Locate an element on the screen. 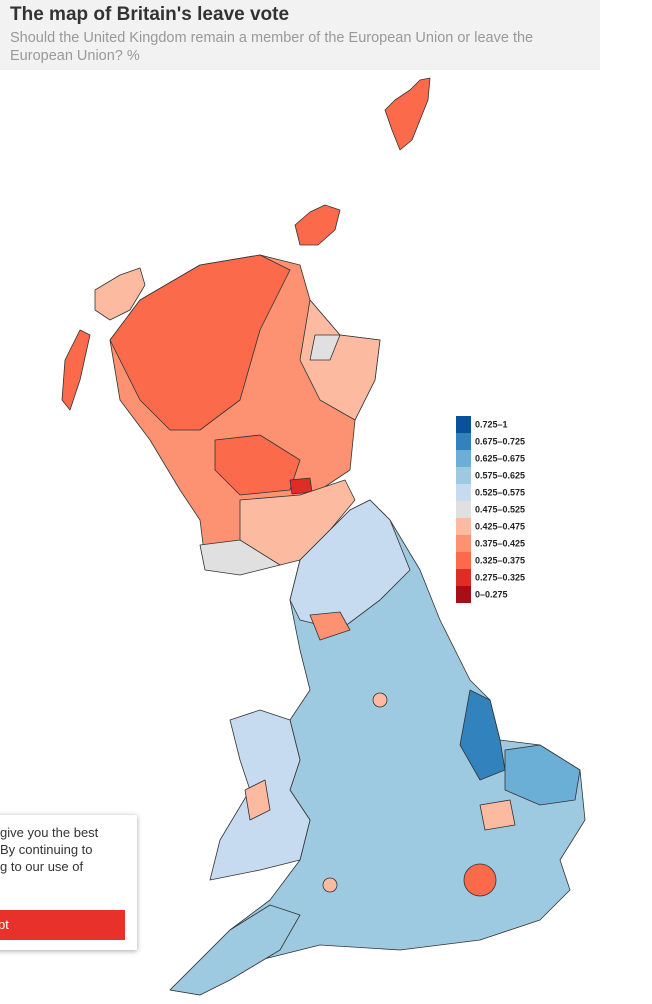 This screenshot has width=652, height=1004. london is located at coordinates (480, 880).